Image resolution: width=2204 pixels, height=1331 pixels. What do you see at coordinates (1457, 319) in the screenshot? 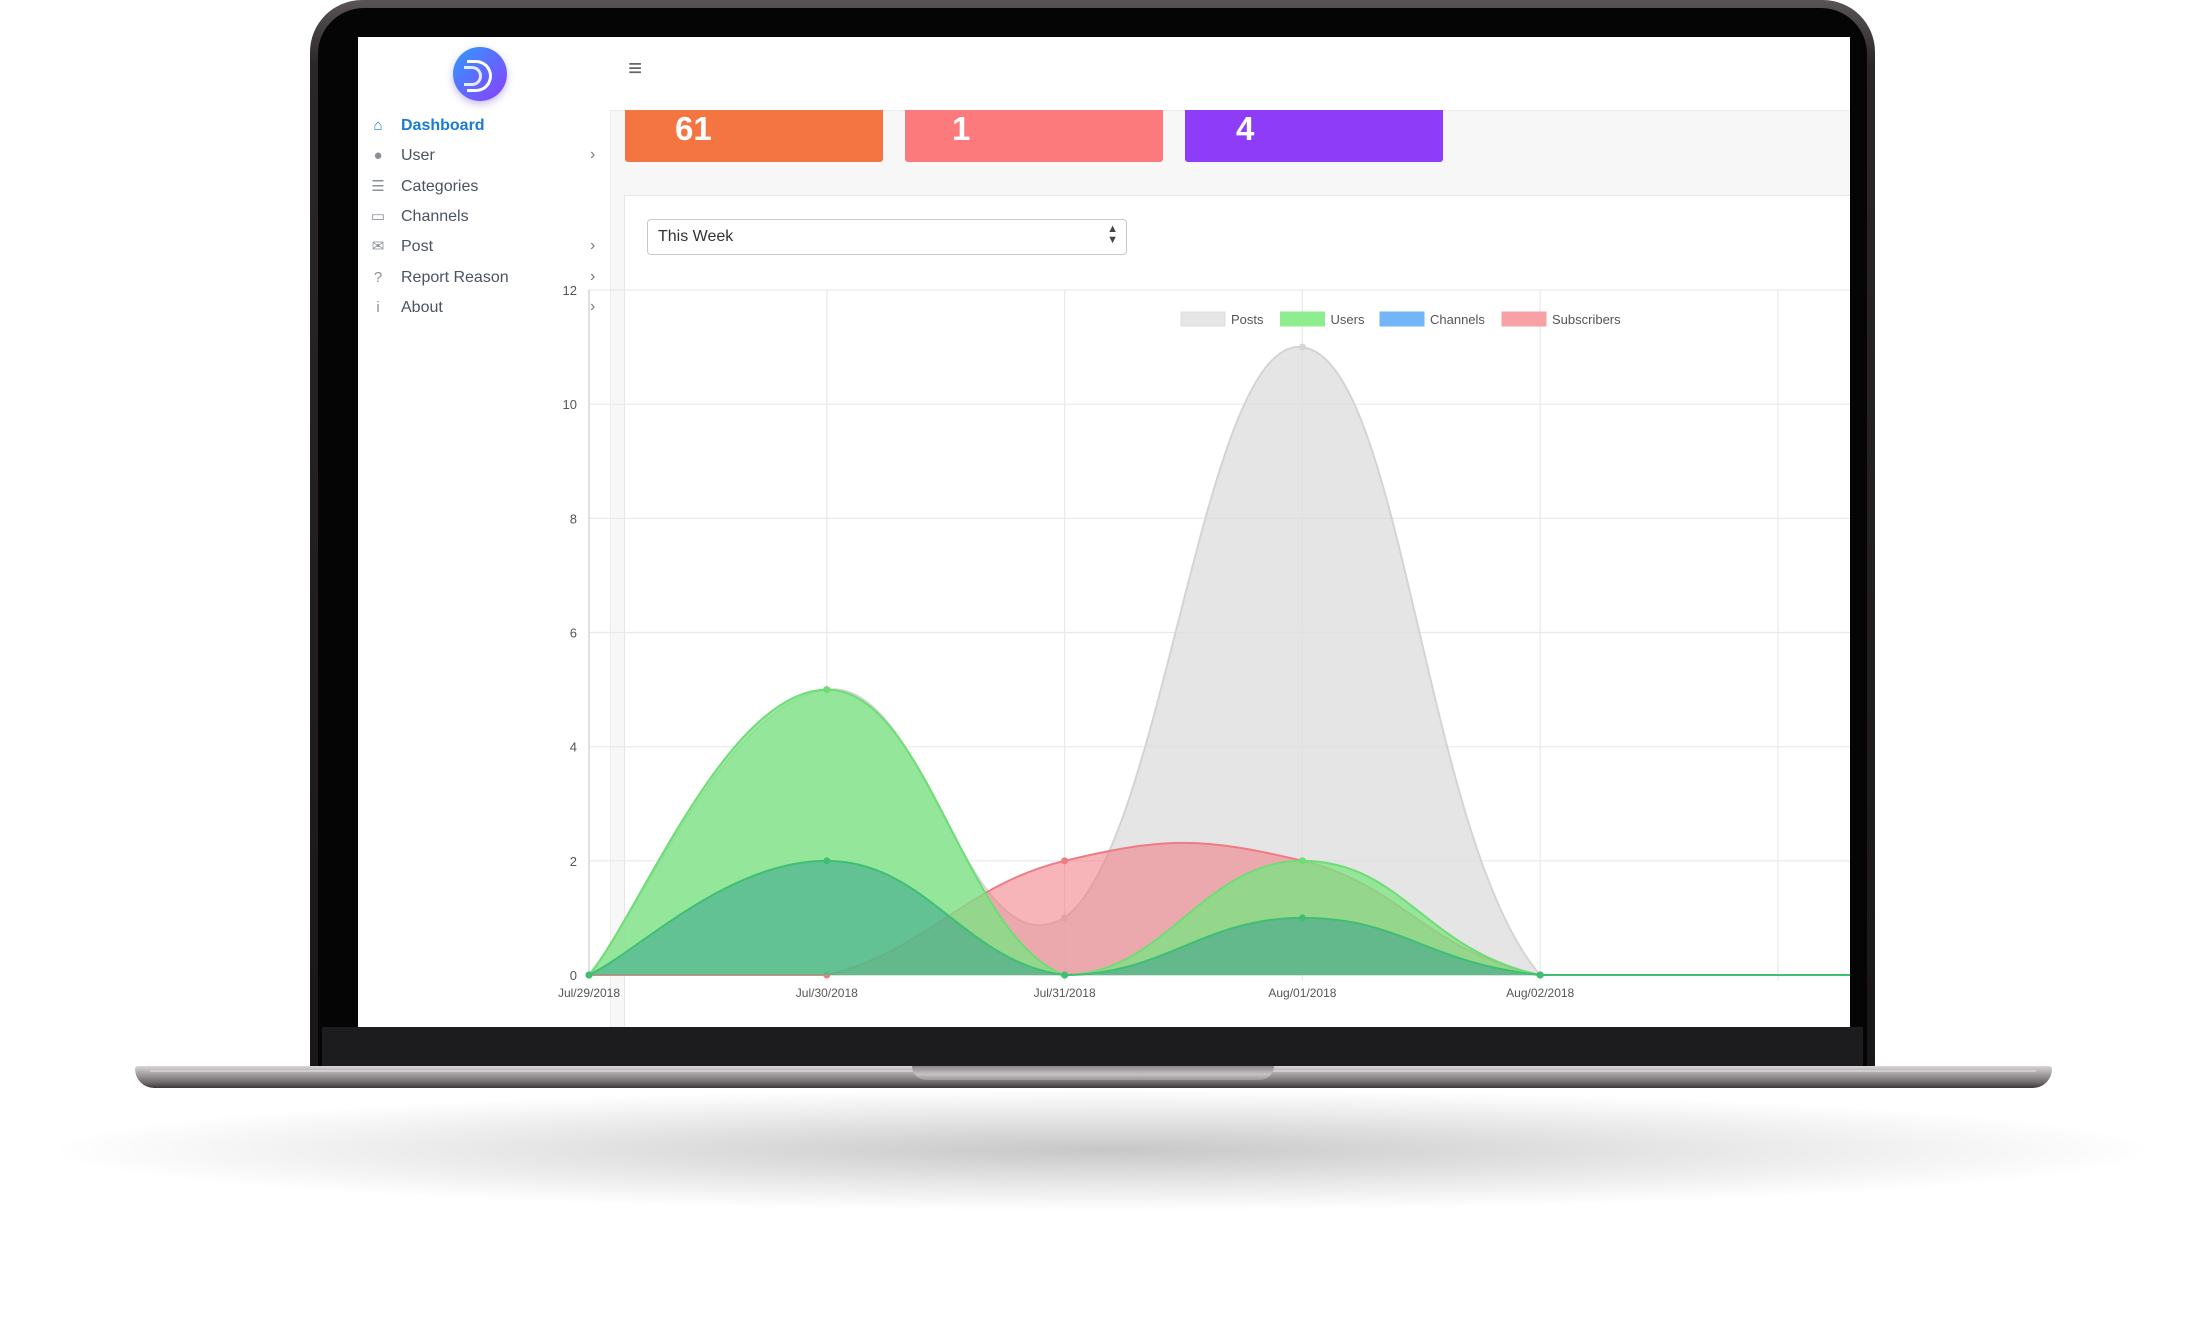
I see `legend-label: Channels` at bounding box center [1457, 319].